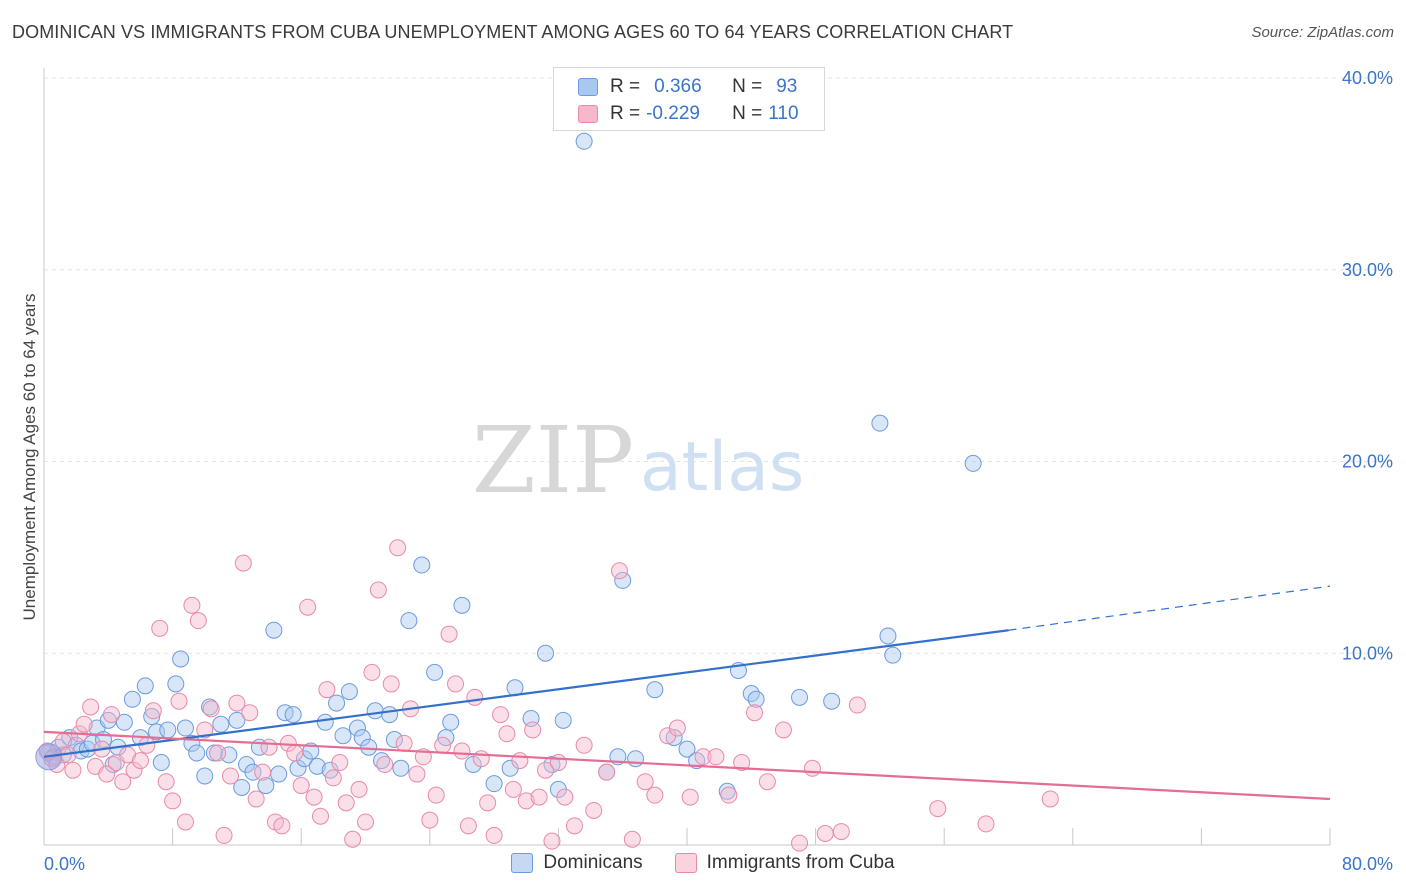  Describe the element at coordinates (1367, 462) in the screenshot. I see `y-tick-label: 20.0%` at that location.